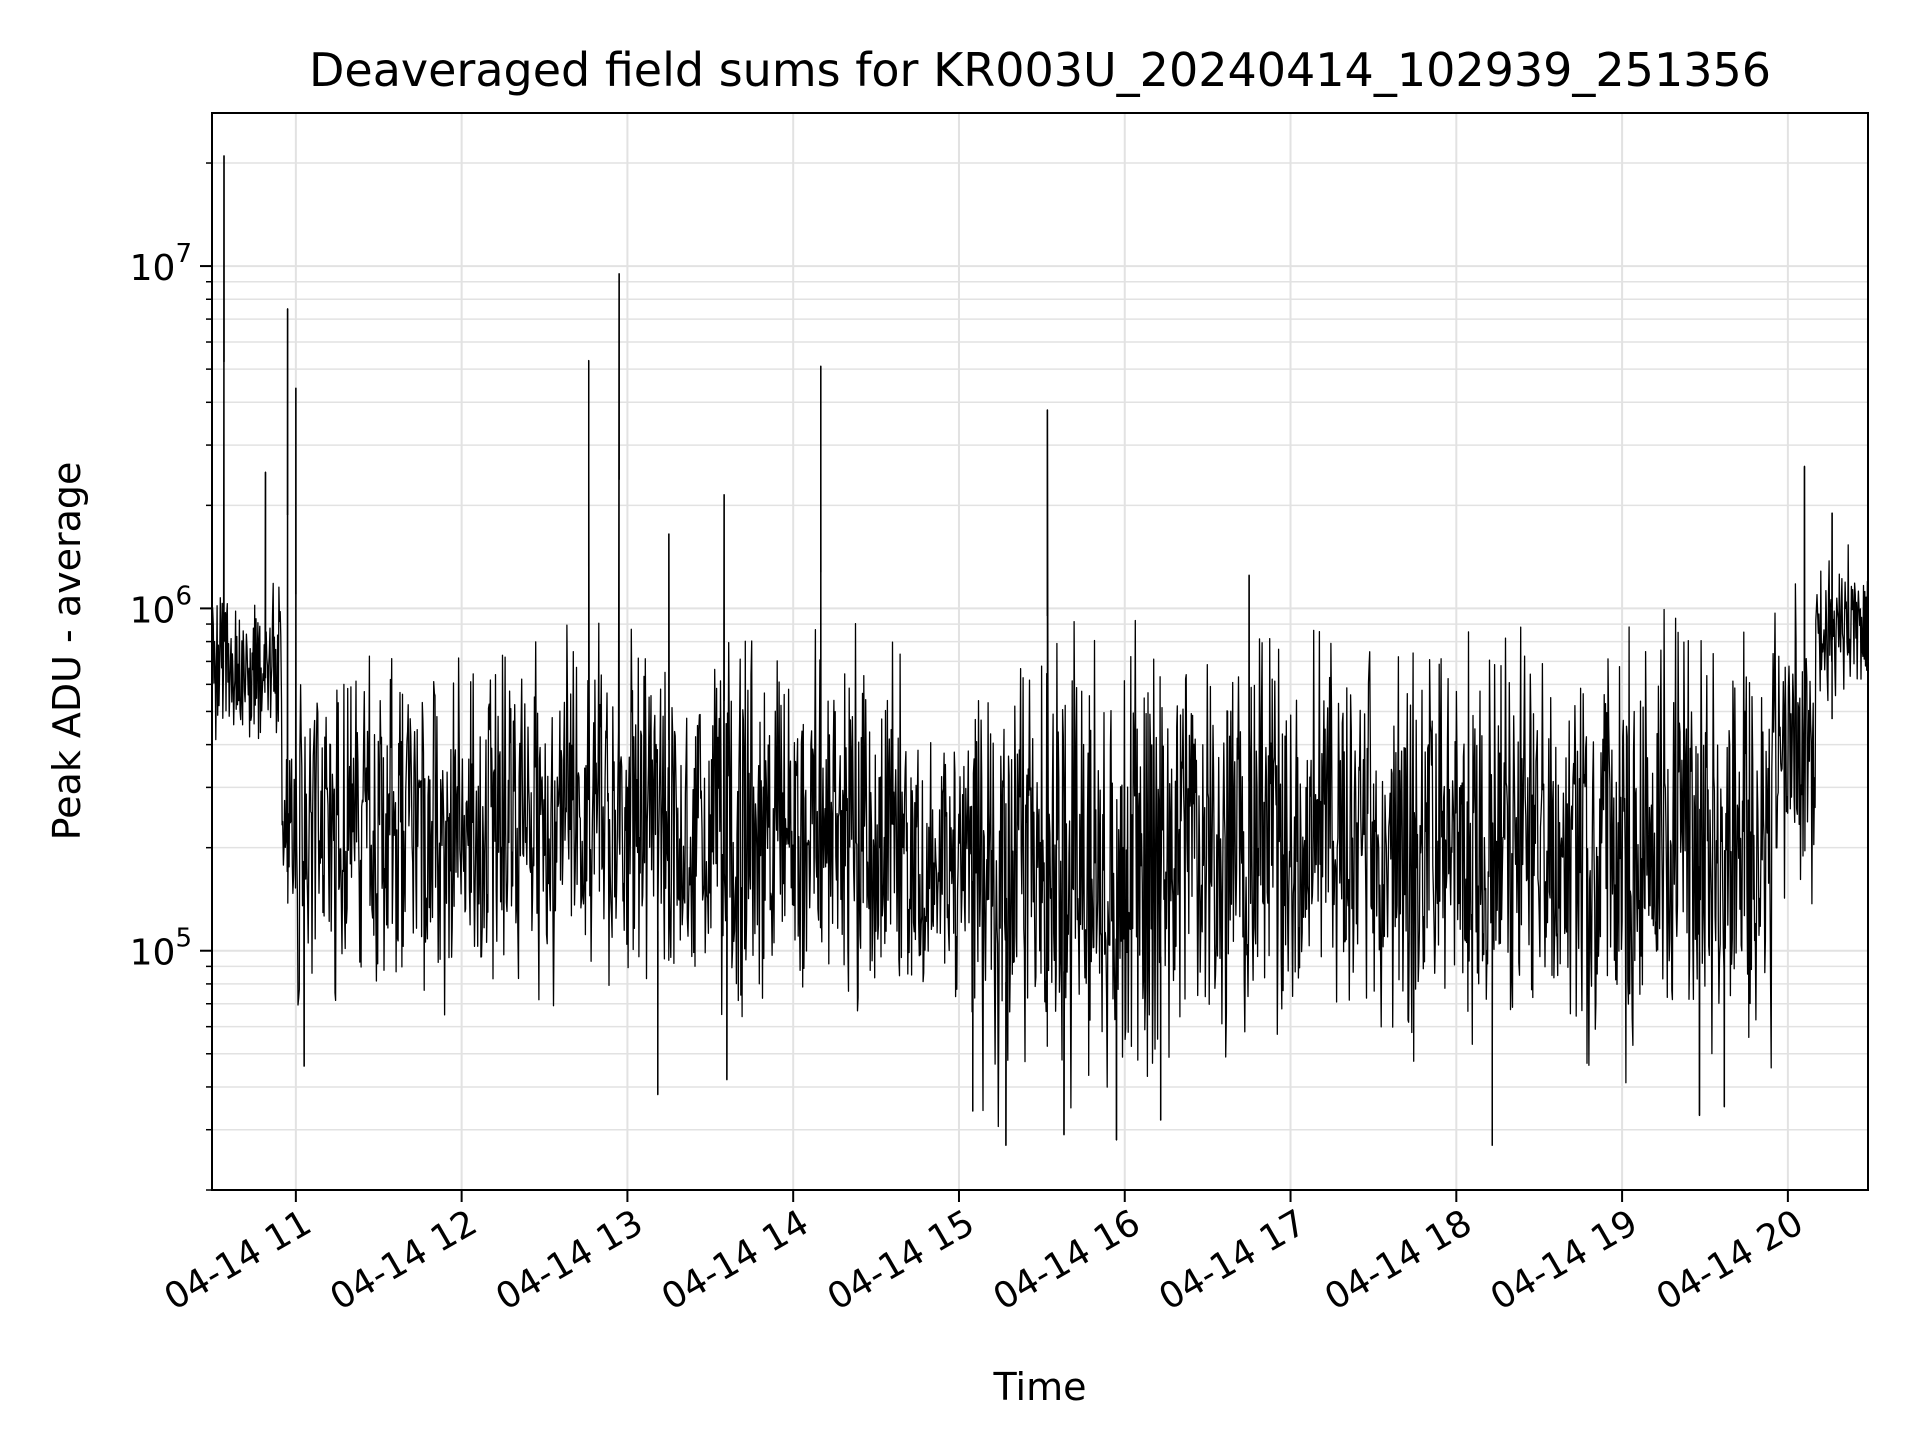 The width and height of the screenshot is (1920, 1440). I want to click on y-tick-label-exponent: 7, so click(183, 254).